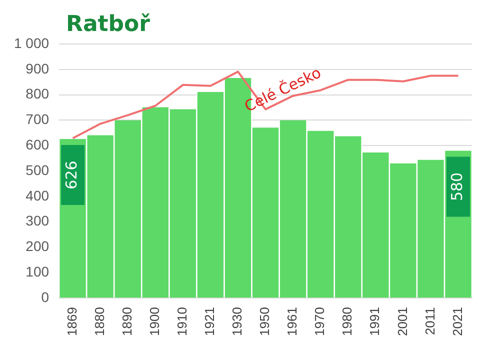 The image size is (492, 343). I want to click on x-tick-label: 1930, so click(237, 321).